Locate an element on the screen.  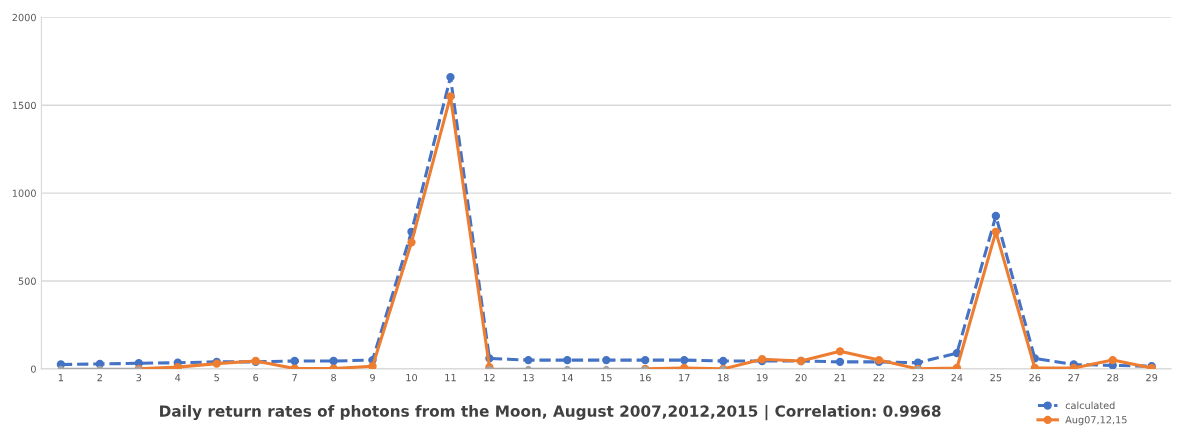
x-tick-label: 29 is located at coordinates (1152, 377).